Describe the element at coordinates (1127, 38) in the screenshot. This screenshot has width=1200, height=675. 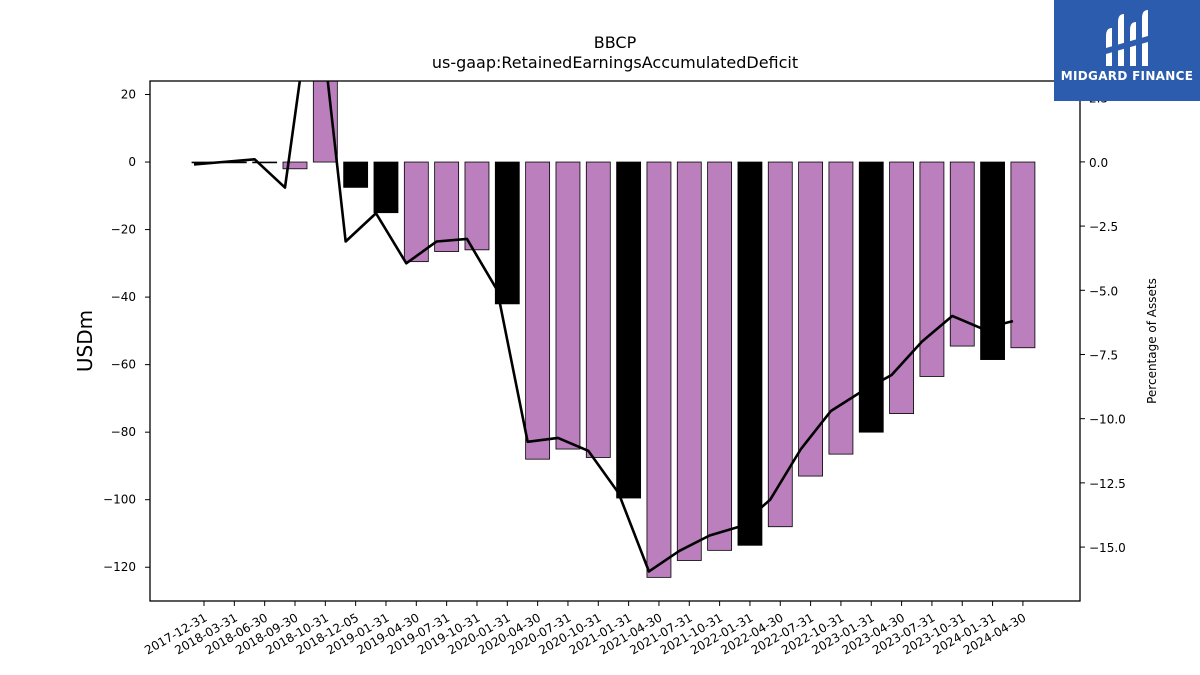
I see `midgard-logo-icon` at that location.